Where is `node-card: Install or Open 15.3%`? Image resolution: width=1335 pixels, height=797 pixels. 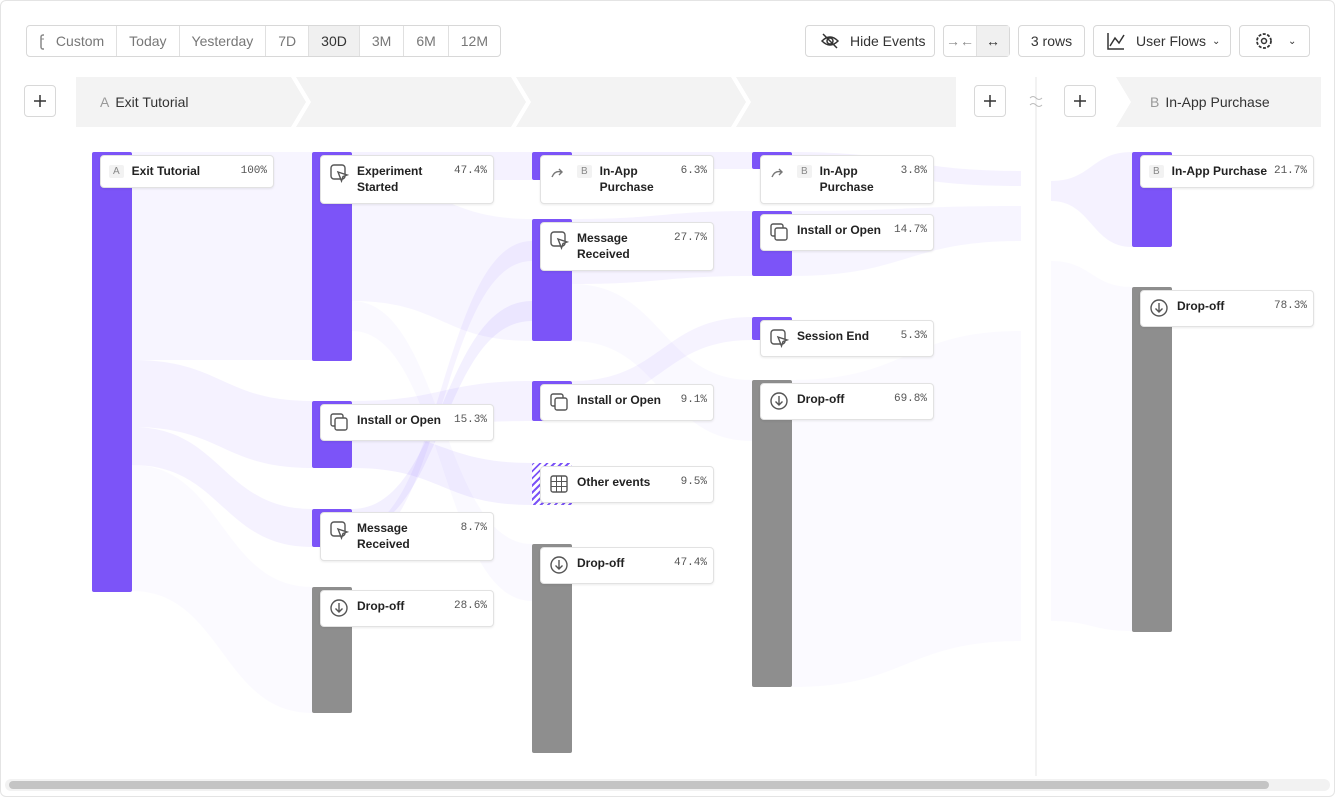 node-card: Install or Open 15.3% is located at coordinates (407, 422).